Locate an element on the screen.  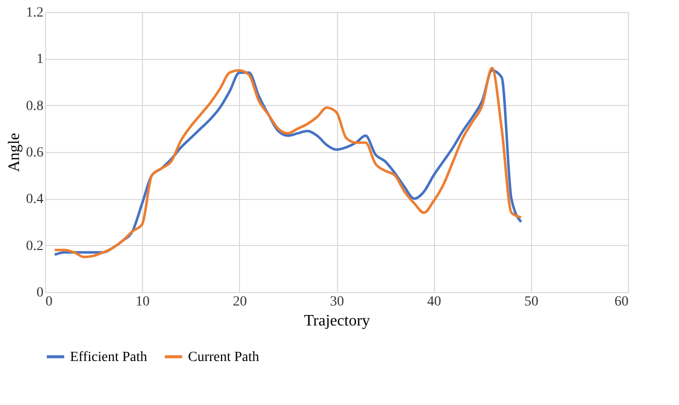
x-tick-label: 60 is located at coordinates (621, 302).